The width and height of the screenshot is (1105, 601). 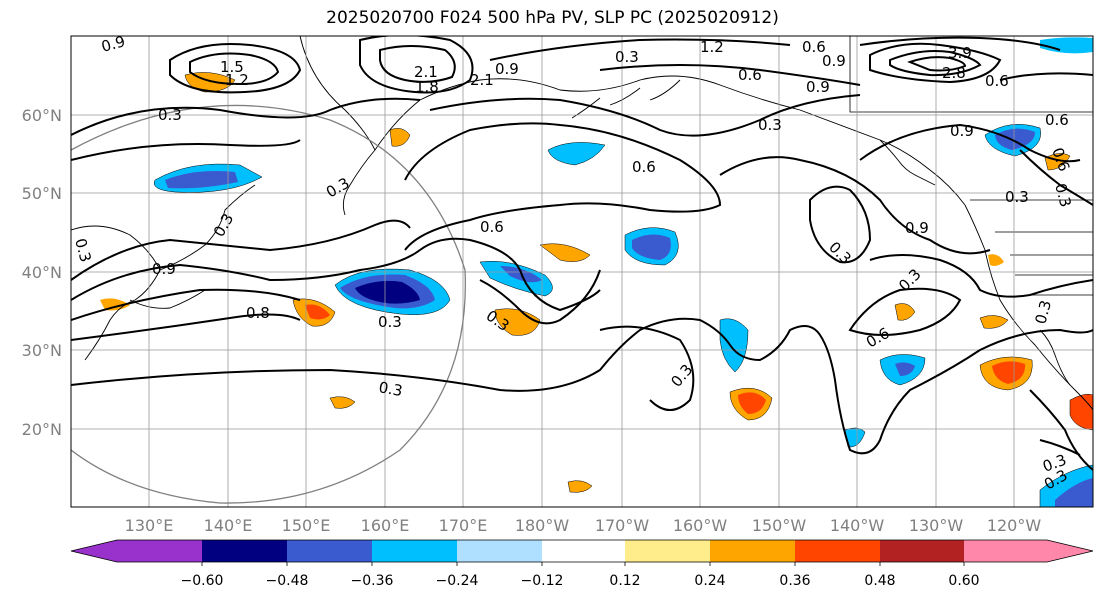 What do you see at coordinates (228, 525) in the screenshot?
I see `lon-label: 140°E` at bounding box center [228, 525].